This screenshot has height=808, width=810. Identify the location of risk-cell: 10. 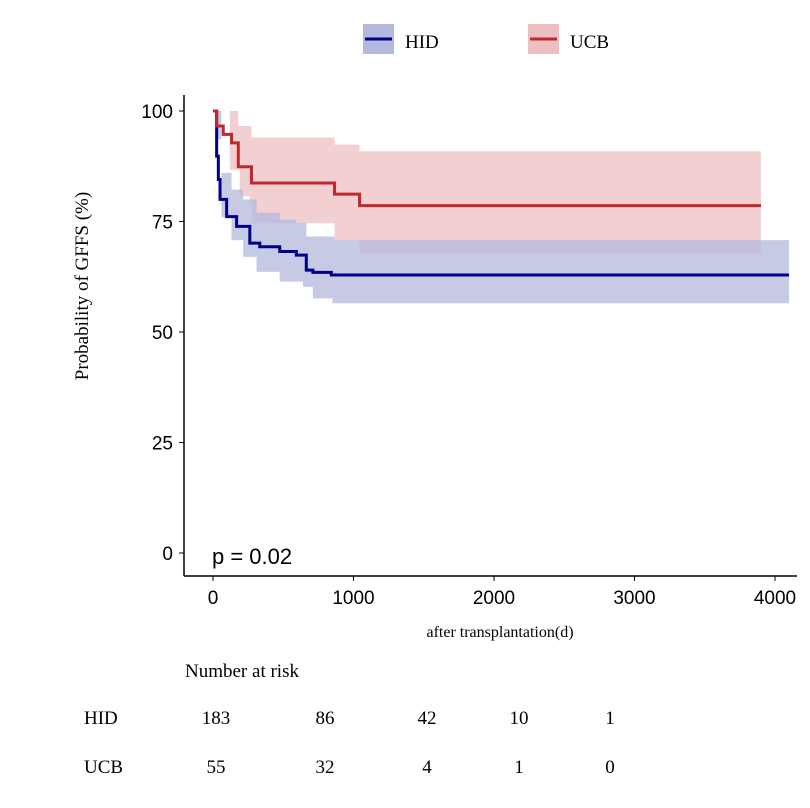
(519, 718).